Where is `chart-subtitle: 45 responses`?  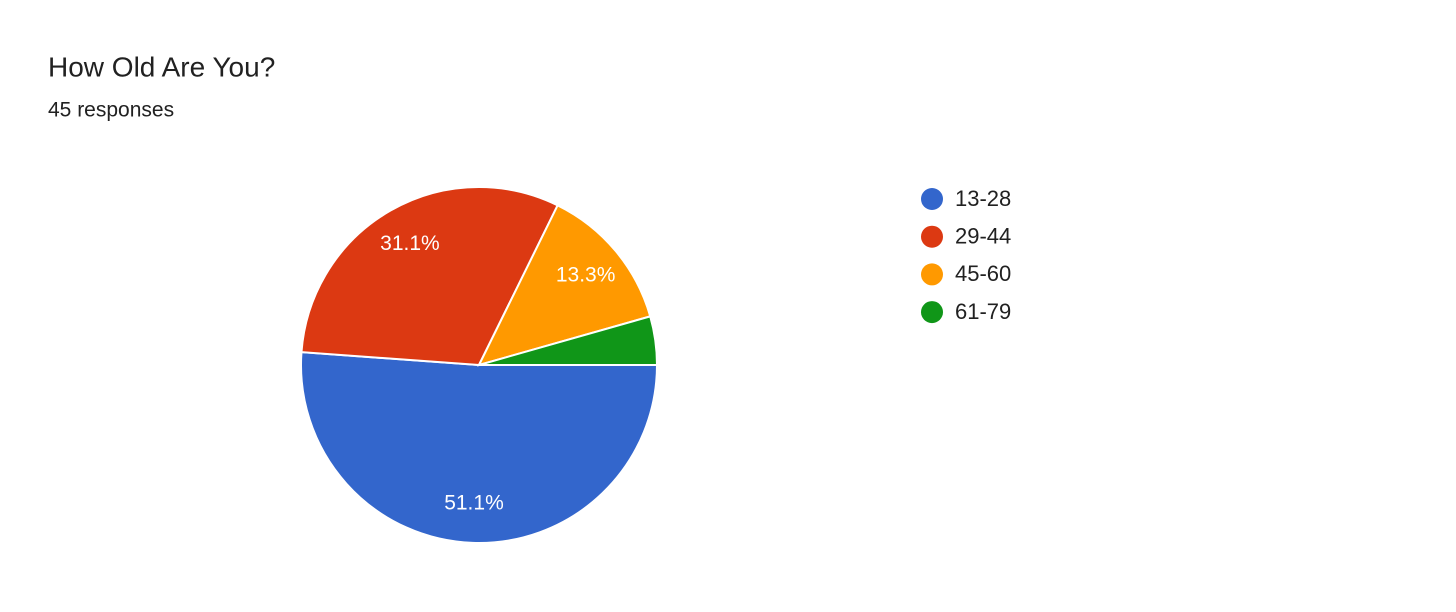
chart-subtitle: 45 responses is located at coordinates (111, 110).